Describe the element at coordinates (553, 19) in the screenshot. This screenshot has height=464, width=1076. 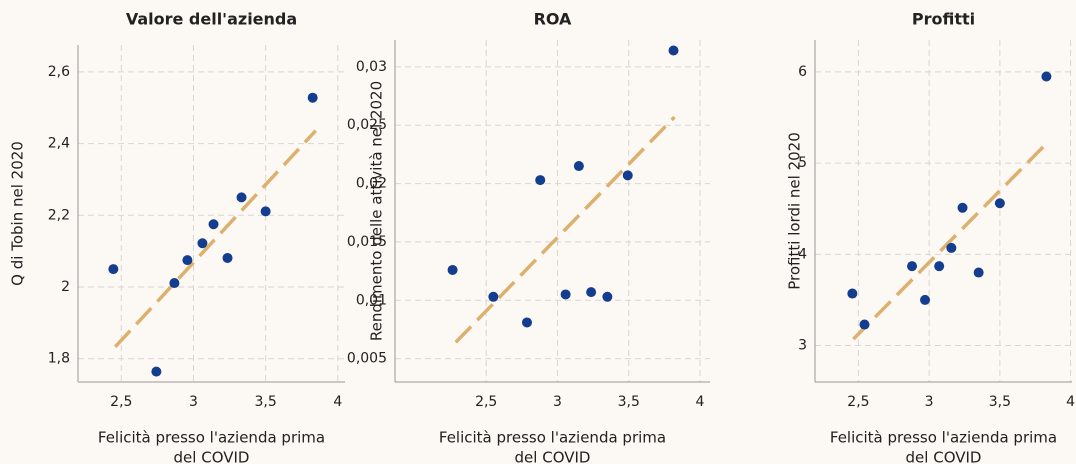
I see `chart-title: ROA` at that location.